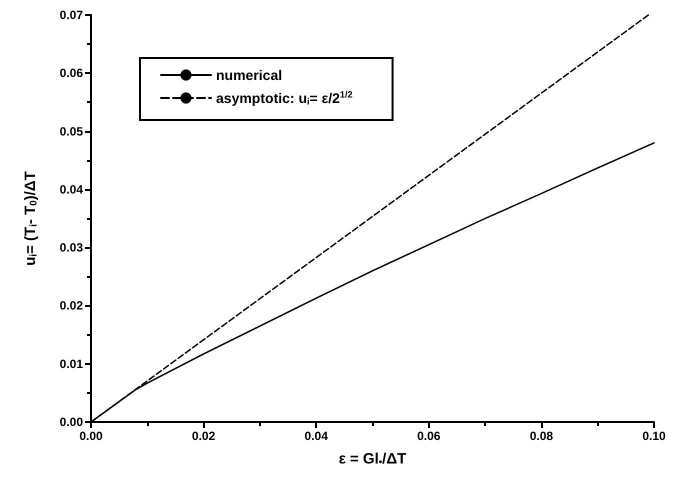  Describe the element at coordinates (249, 75) in the screenshot. I see `legend-label: numerical` at that location.